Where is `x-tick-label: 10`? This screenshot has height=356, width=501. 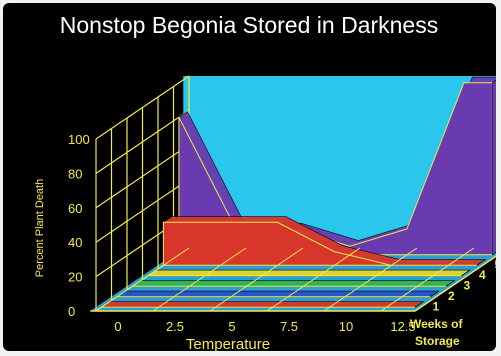 x-tick-label: 10 is located at coordinates (346, 326).